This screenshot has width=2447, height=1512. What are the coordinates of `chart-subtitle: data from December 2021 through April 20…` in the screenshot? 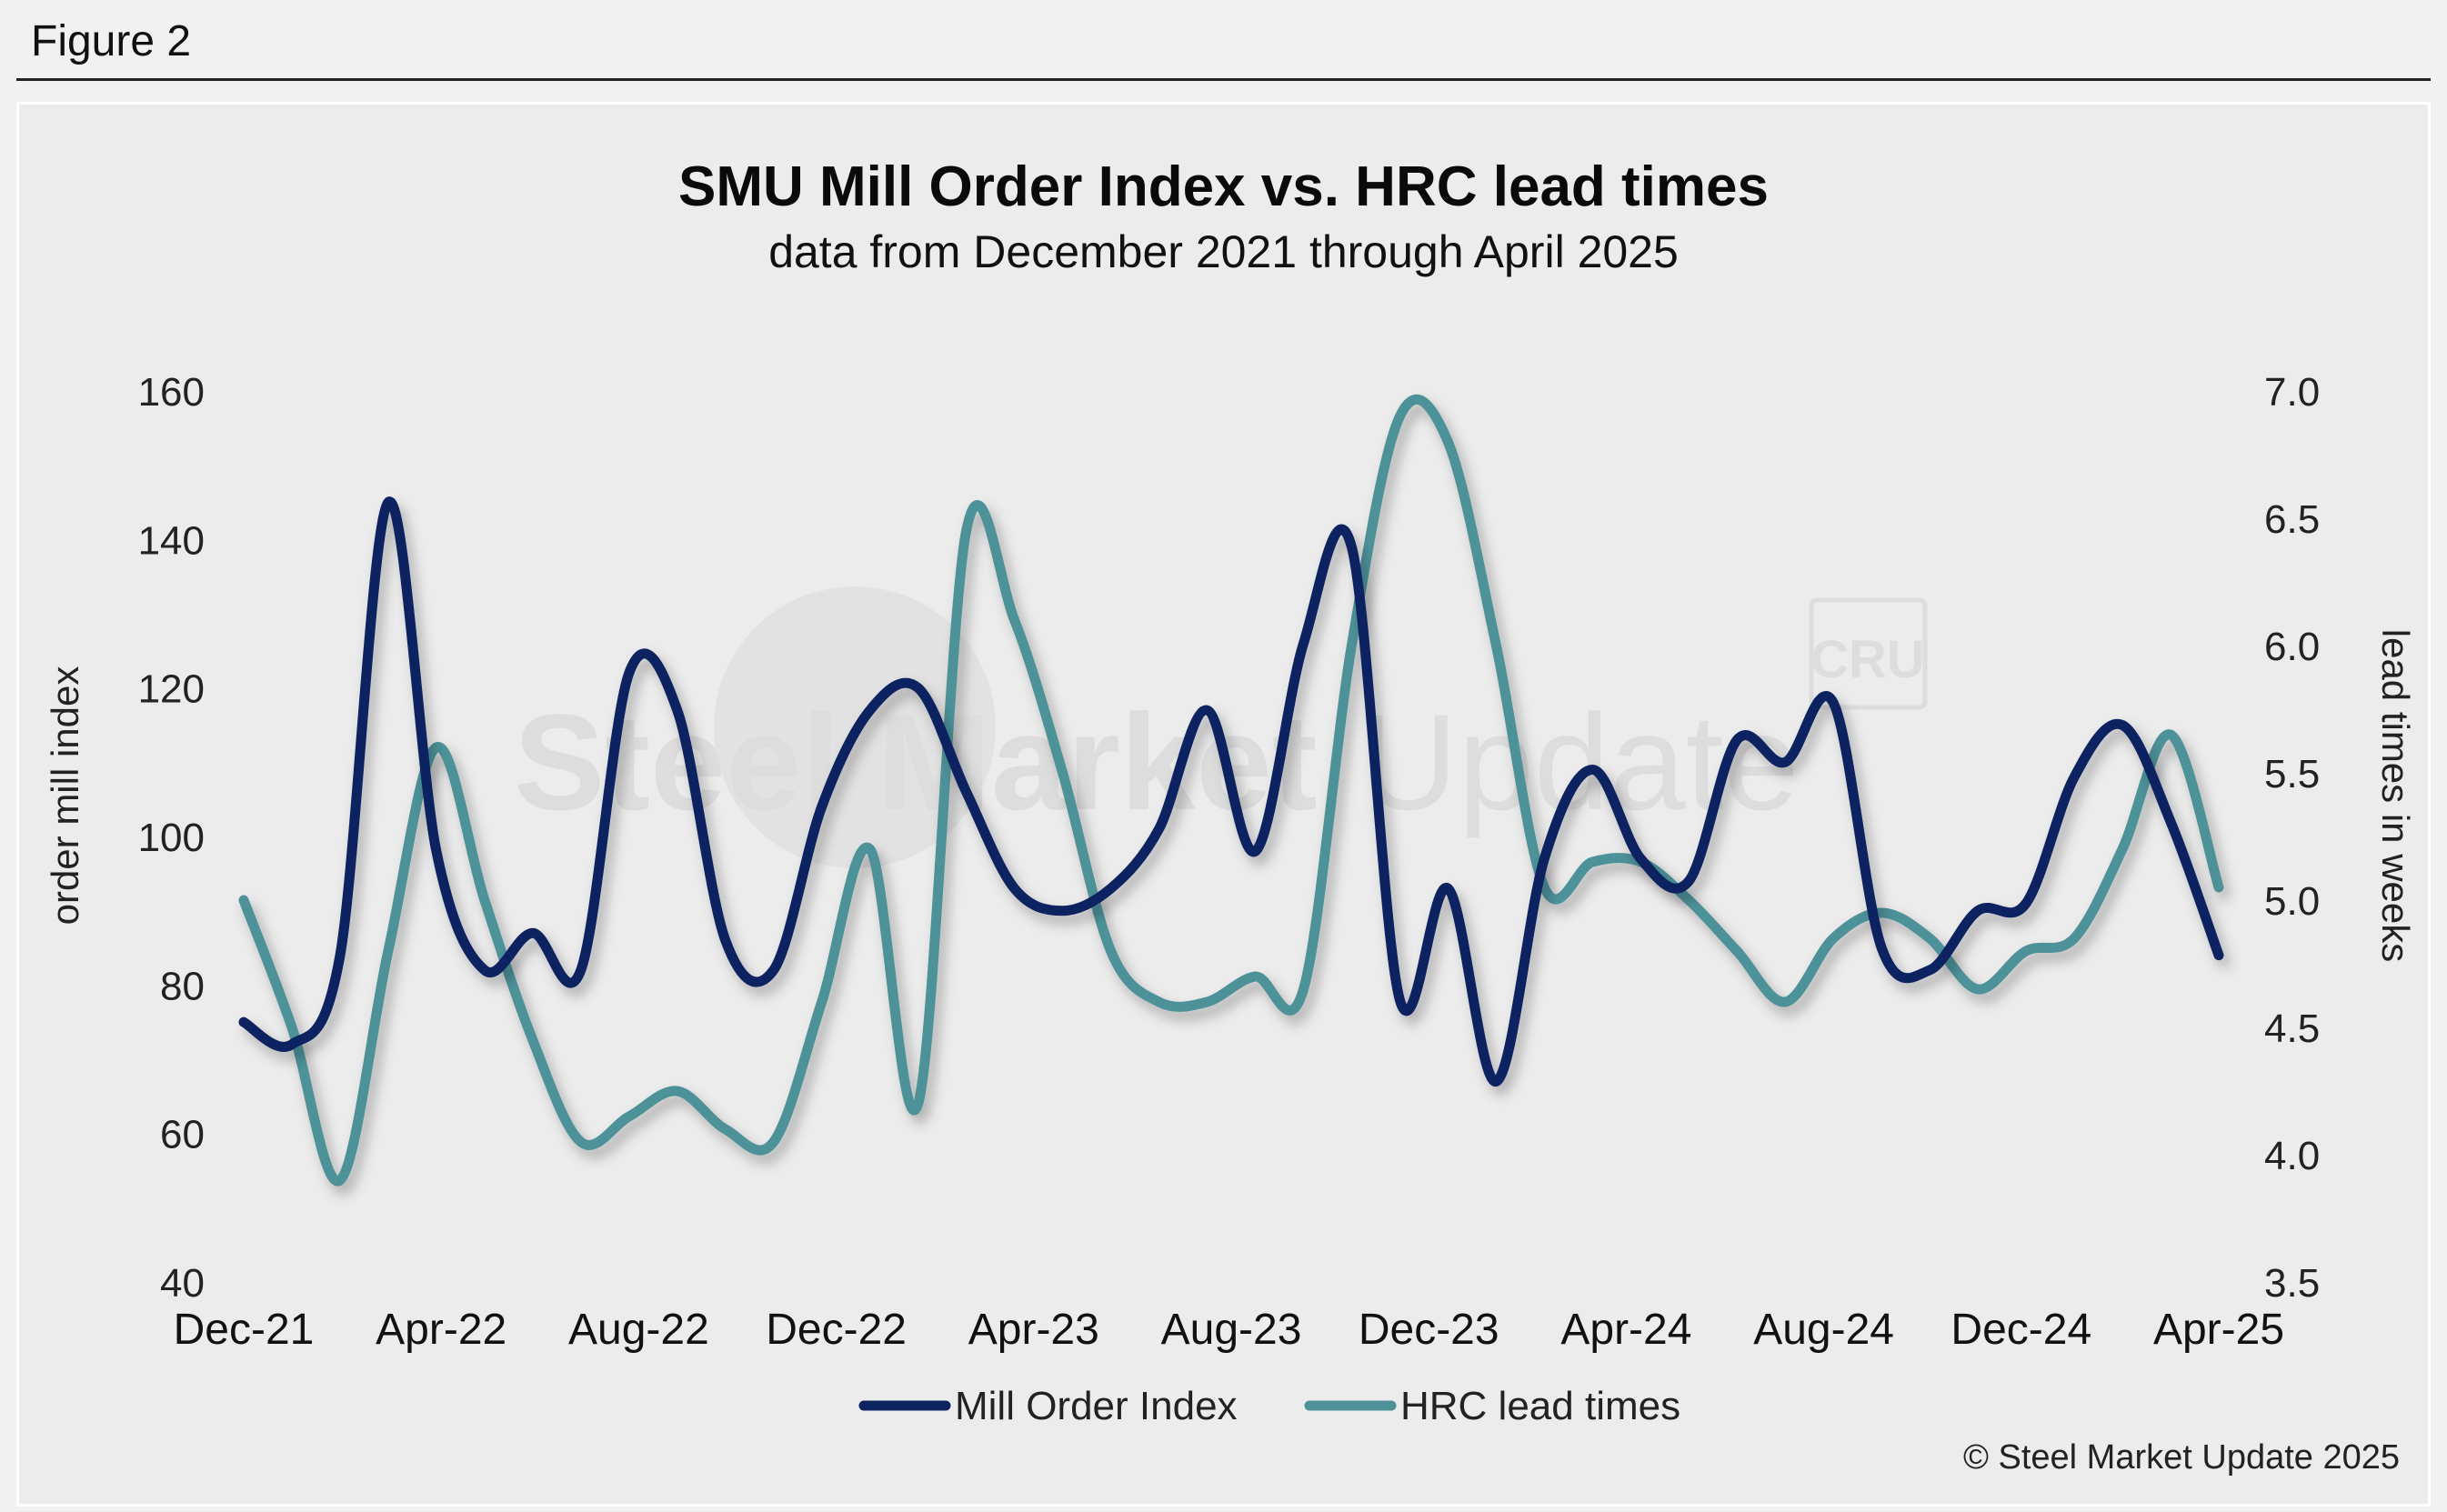 It's located at (1224, 251).